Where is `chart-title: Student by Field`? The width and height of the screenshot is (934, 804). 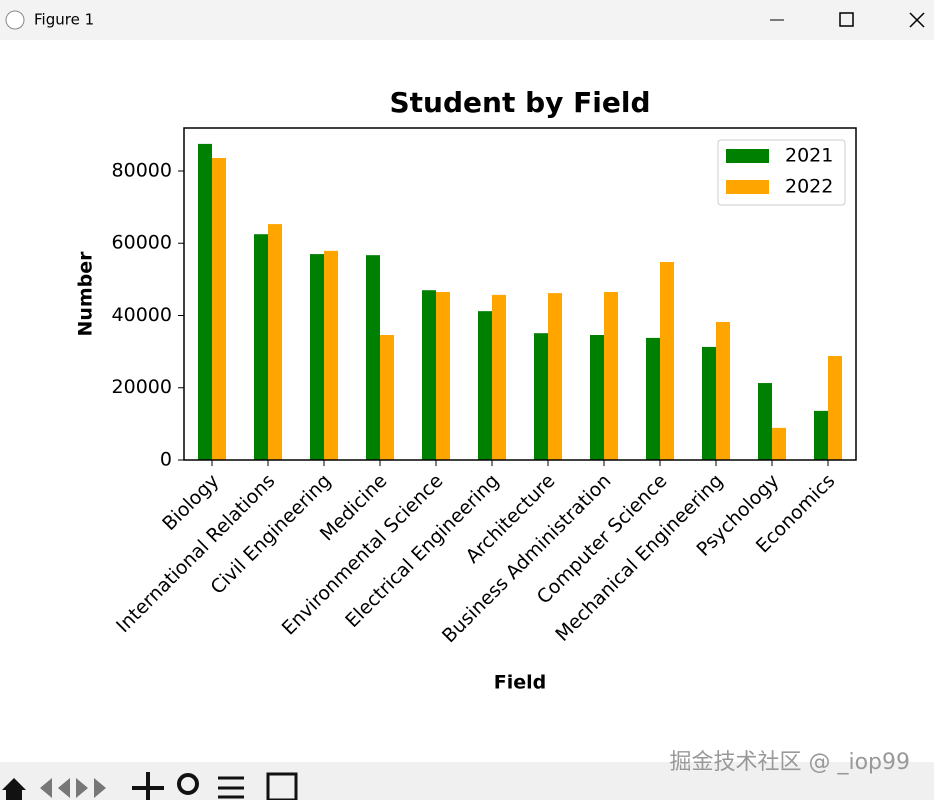
chart-title: Student by Field is located at coordinates (520, 102).